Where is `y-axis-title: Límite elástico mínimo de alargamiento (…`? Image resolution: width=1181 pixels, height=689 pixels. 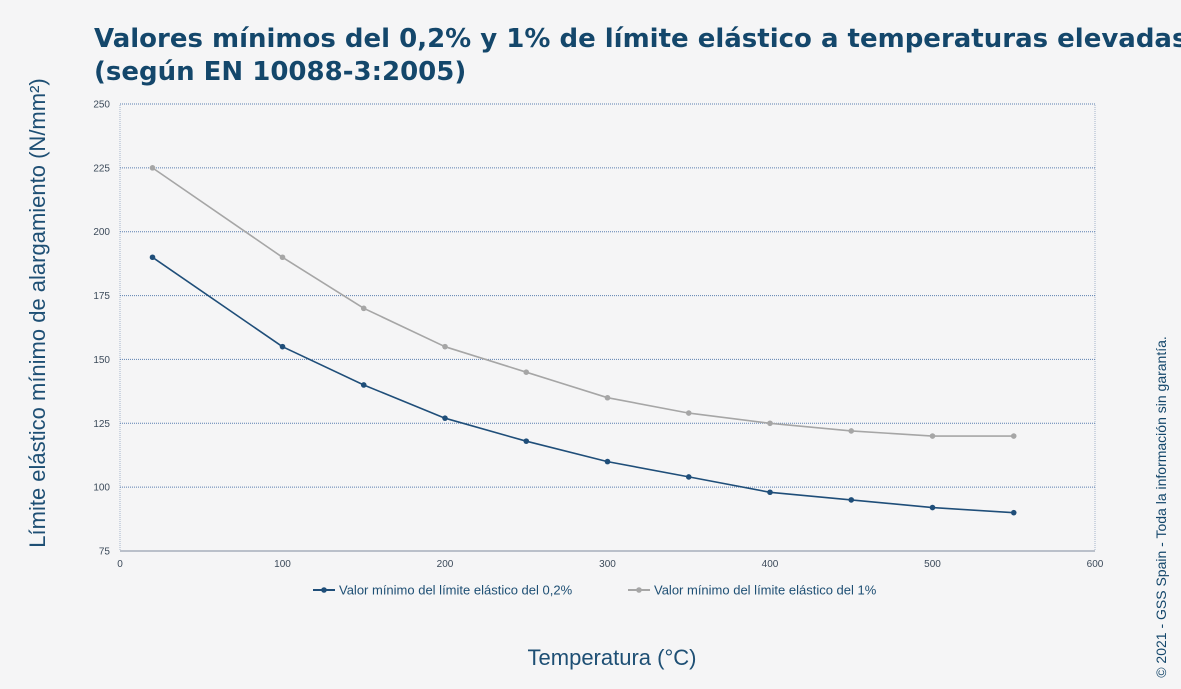 y-axis-title: Límite elástico mínimo de alargamiento (… is located at coordinates (37, 312).